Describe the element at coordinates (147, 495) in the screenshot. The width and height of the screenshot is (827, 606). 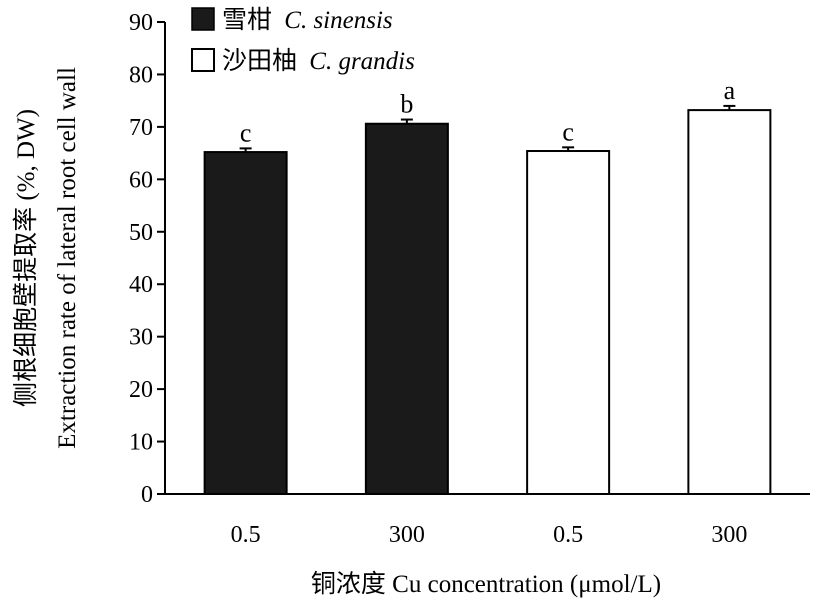
I see `y-tick-label-0: 0` at that location.